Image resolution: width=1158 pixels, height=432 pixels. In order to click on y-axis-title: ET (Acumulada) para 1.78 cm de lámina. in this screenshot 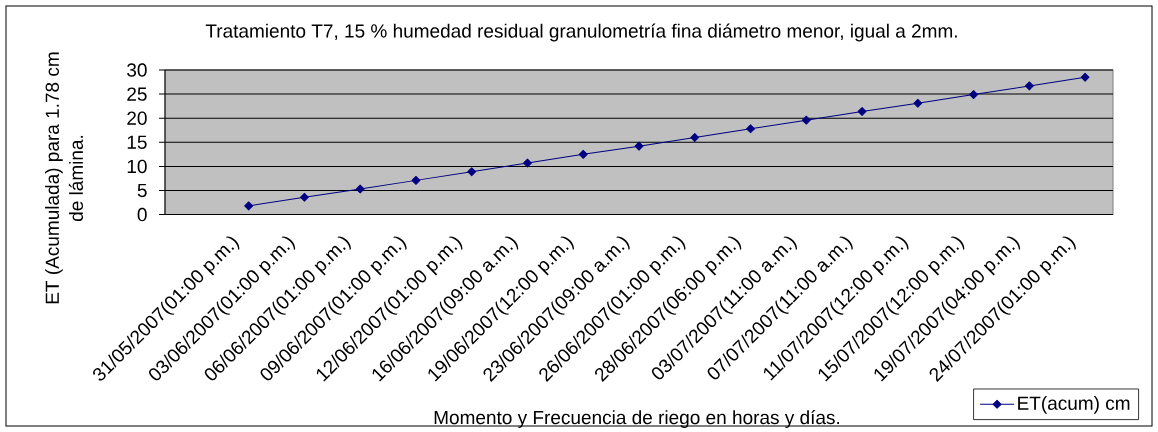, I will do `click(64, 178)`.